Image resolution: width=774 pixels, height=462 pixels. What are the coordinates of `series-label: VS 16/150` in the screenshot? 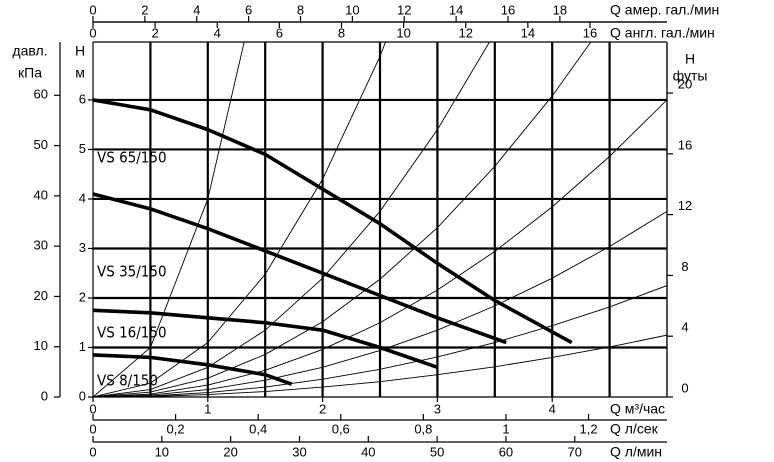 It's located at (132, 333).